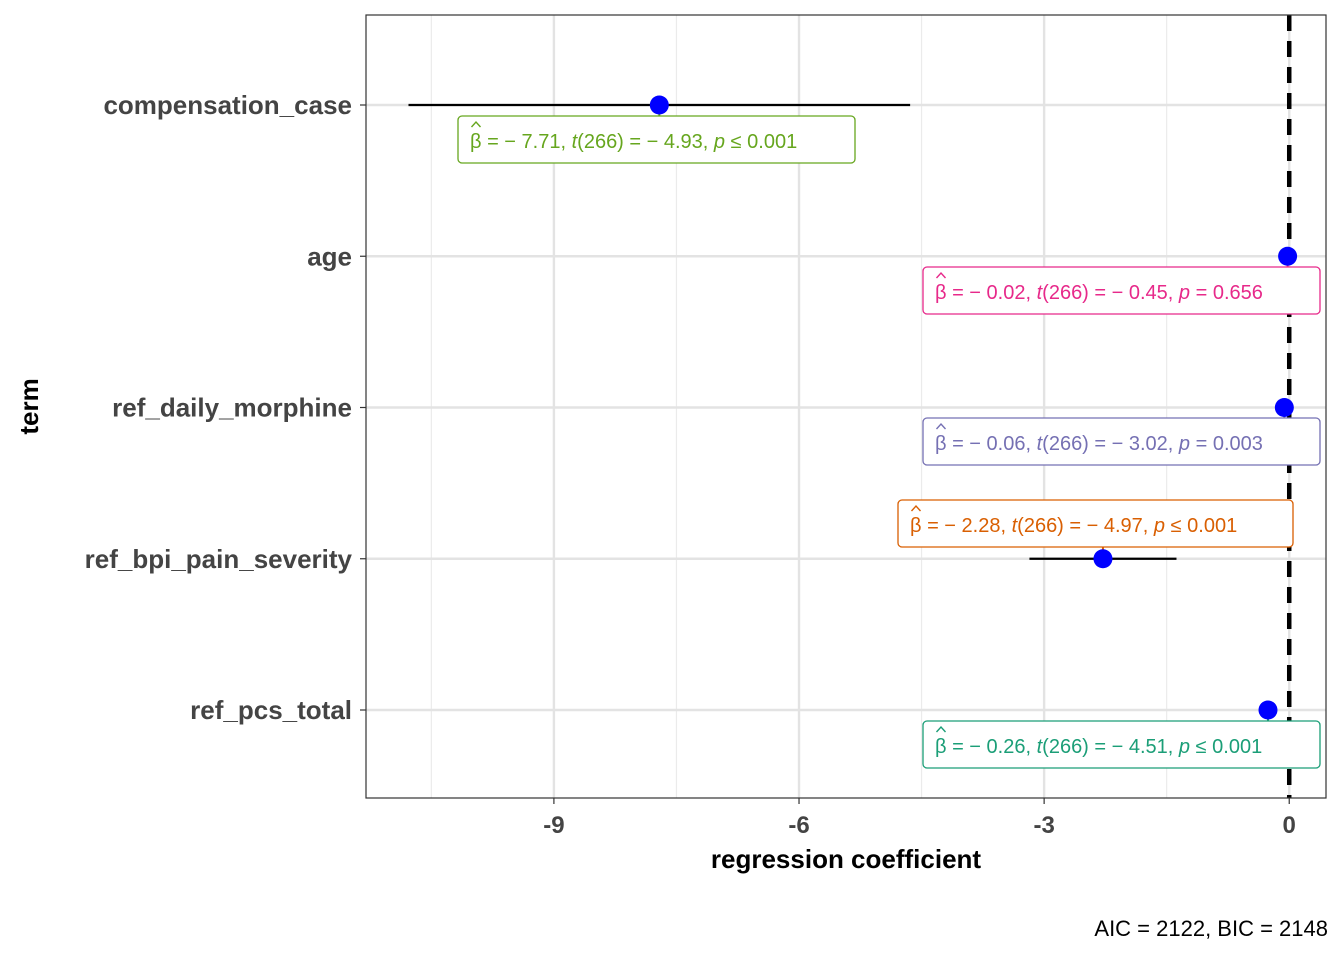 This screenshot has width=1344, height=960. Describe the element at coordinates (798, 825) in the screenshot. I see `x-tick-label: -6` at that location.